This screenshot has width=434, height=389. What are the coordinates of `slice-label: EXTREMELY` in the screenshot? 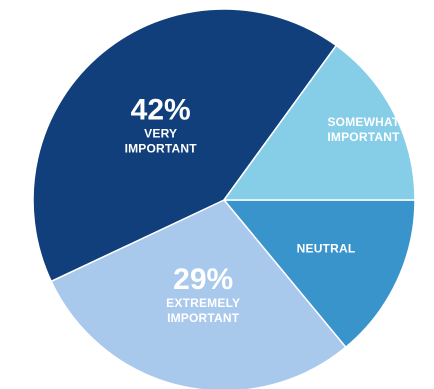 It's located at (203, 303).